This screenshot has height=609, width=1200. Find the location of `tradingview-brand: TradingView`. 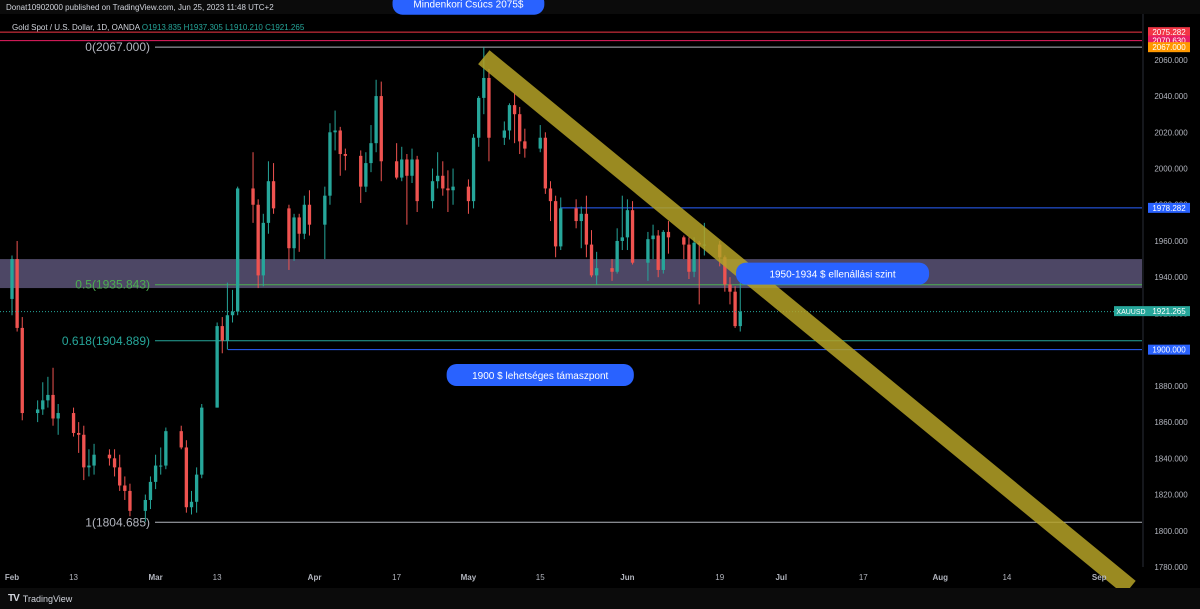

tradingview-brand: TradingView is located at coordinates (47, 598).